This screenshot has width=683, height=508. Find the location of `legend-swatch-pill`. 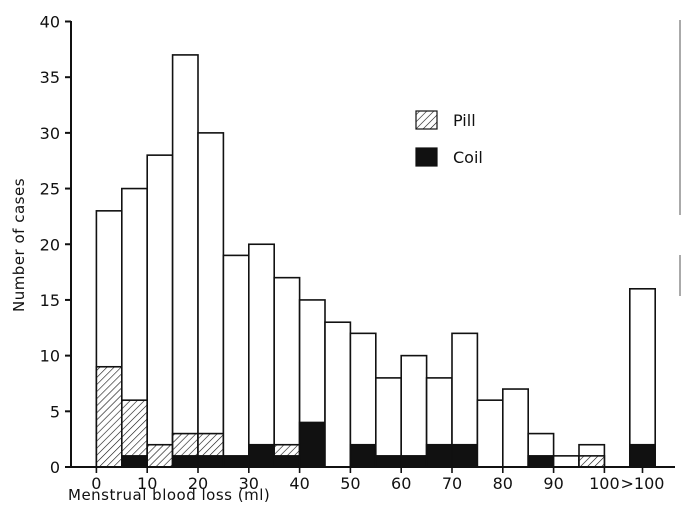

legend-swatch-pill is located at coordinates (426, 120).